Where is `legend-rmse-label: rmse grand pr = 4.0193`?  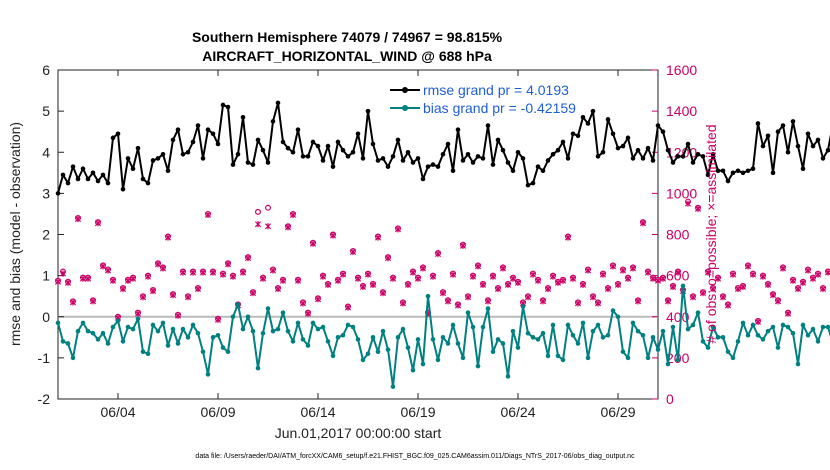 legend-rmse-label: rmse grand pr = 4.0193 is located at coordinates (496, 90).